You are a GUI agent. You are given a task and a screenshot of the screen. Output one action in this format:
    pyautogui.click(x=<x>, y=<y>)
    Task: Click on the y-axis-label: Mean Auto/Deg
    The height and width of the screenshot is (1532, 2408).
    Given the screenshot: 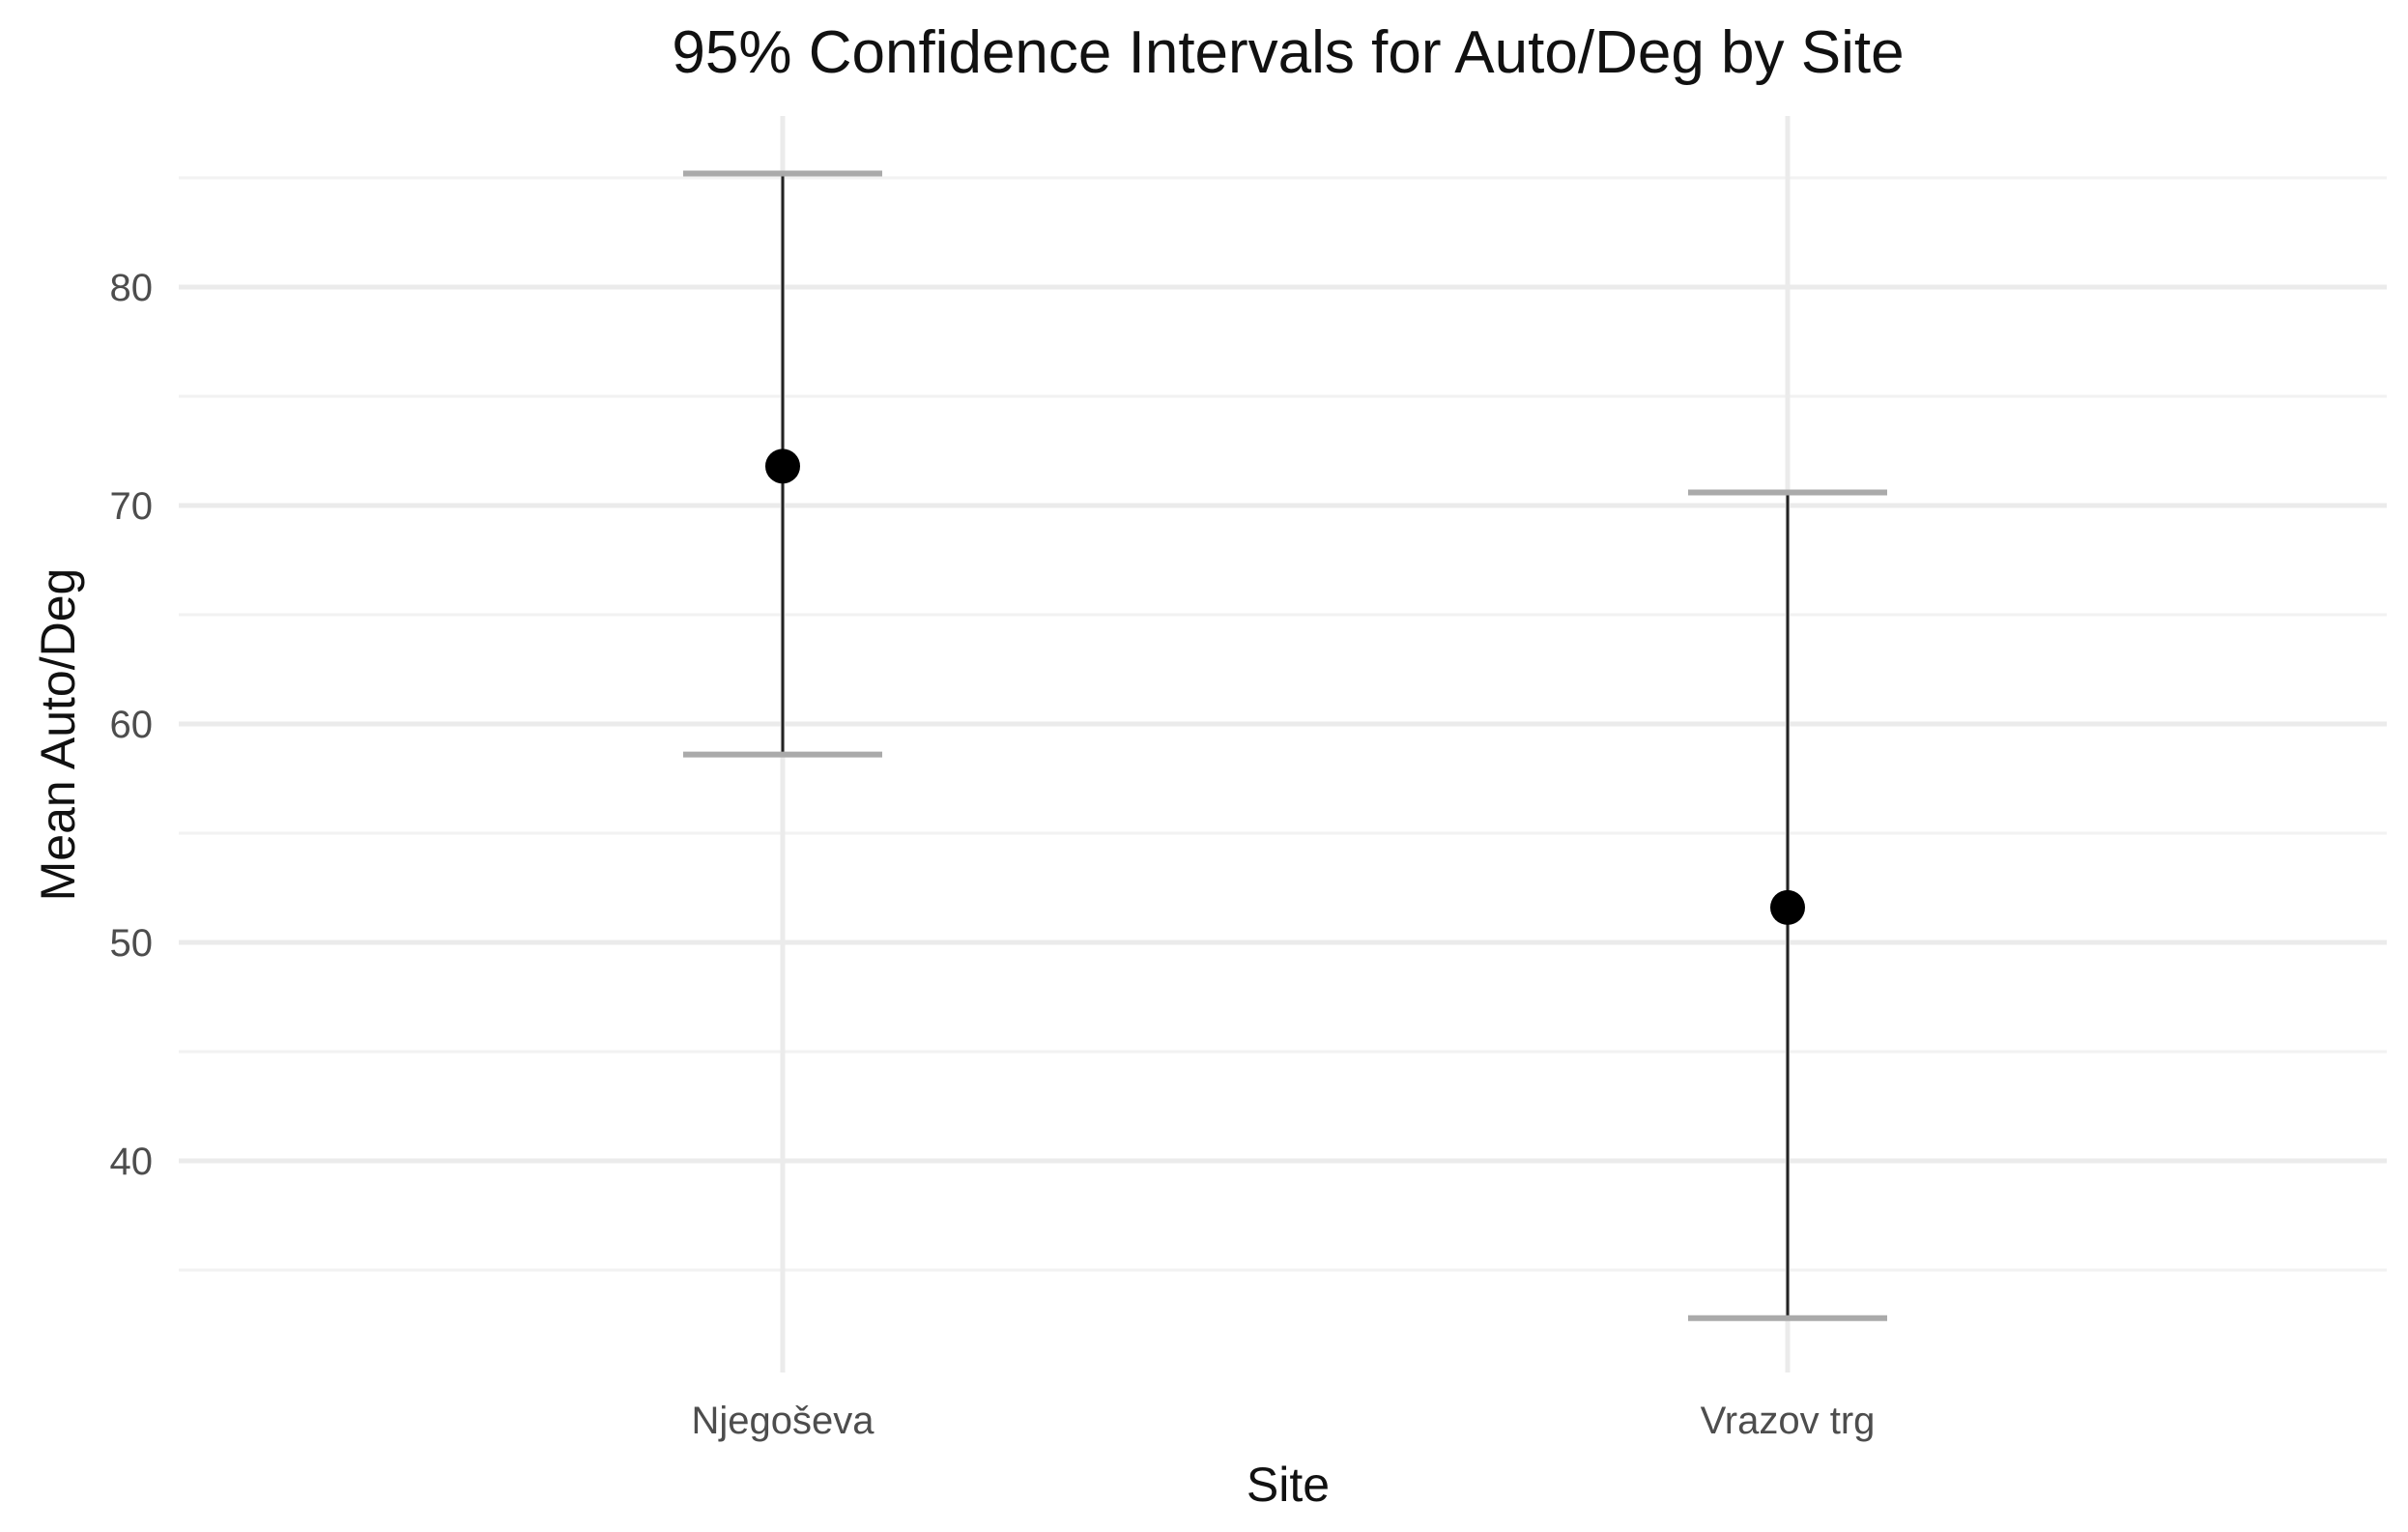 What is the action you would take?
    pyautogui.click(x=58, y=735)
    